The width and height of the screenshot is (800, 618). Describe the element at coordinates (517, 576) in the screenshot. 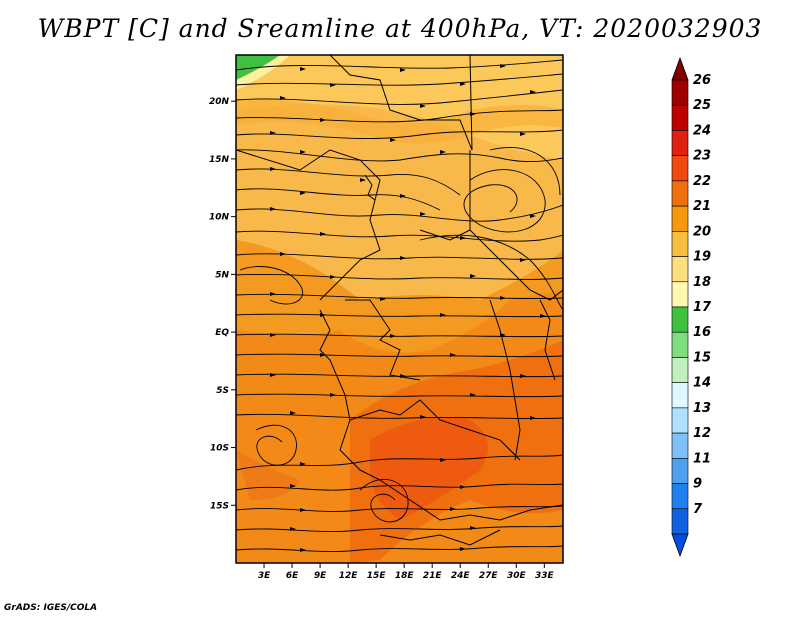

I see `lon-tick-label: 30E` at that location.